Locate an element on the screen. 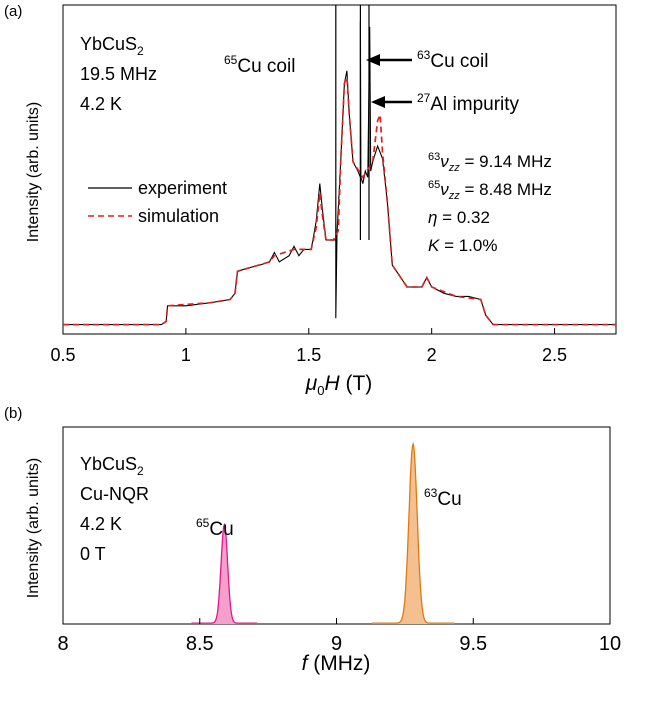 The width and height of the screenshot is (665, 707). param-eta-value: = 0.32 is located at coordinates (463, 217).